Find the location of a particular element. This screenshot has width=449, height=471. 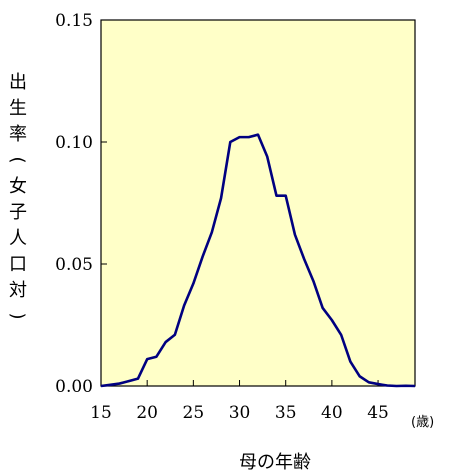

x-tick-label: 30 is located at coordinates (240, 413).